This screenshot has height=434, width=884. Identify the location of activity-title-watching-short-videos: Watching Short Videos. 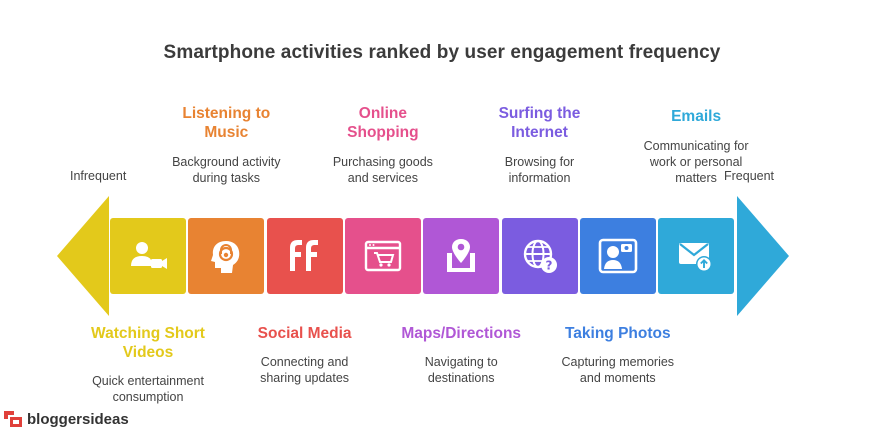
(148, 343).